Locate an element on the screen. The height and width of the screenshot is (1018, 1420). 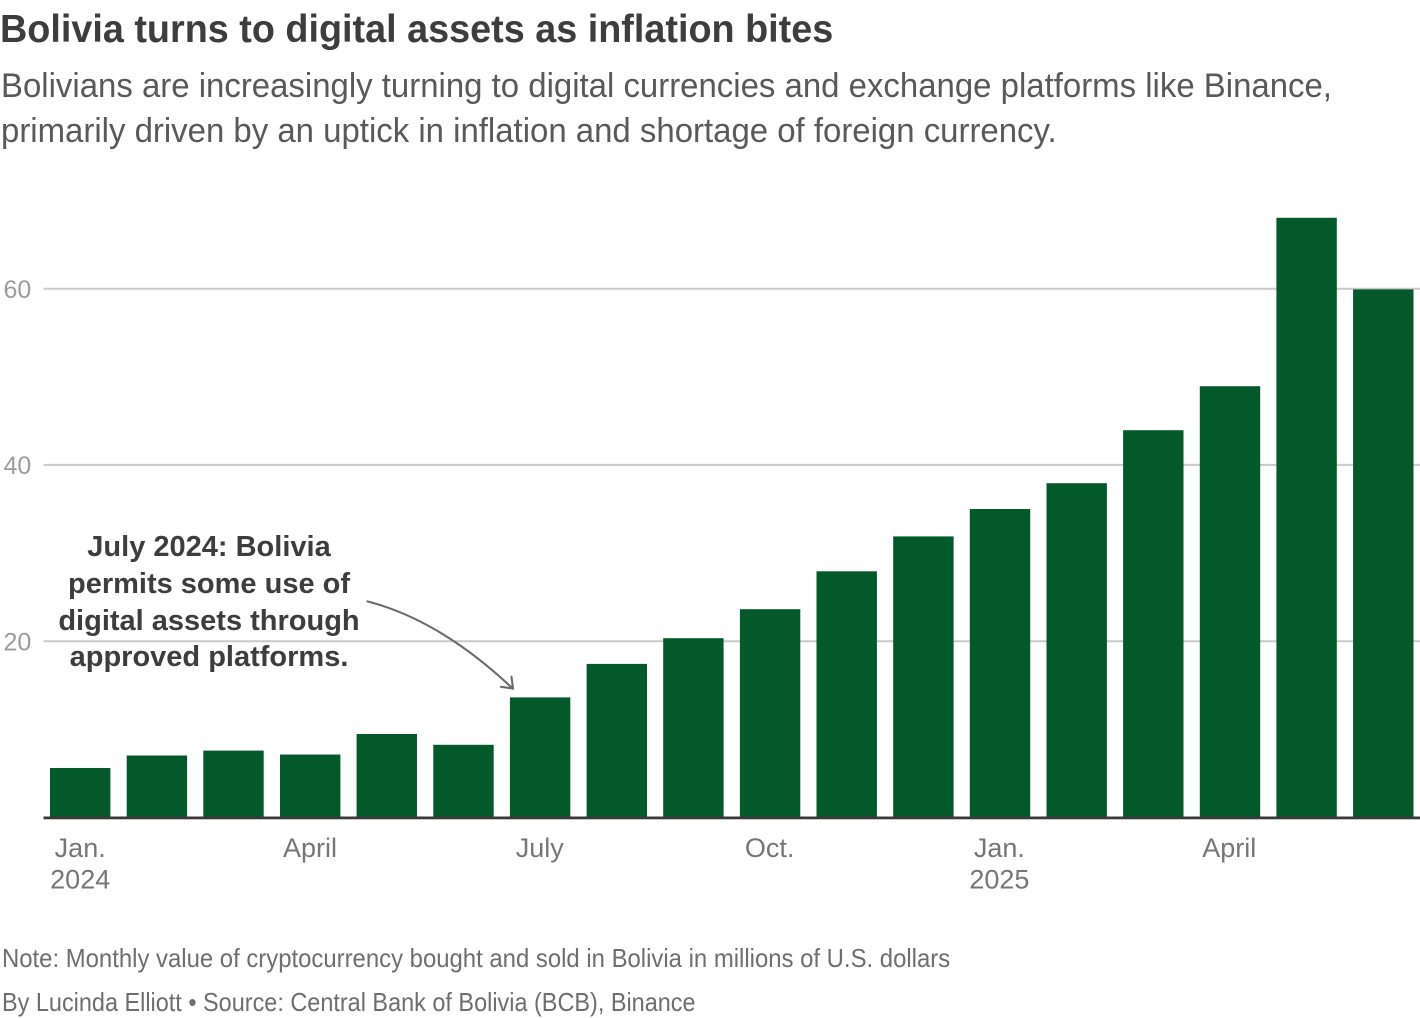
svg-text: Oct. is located at coordinates (770, 848).